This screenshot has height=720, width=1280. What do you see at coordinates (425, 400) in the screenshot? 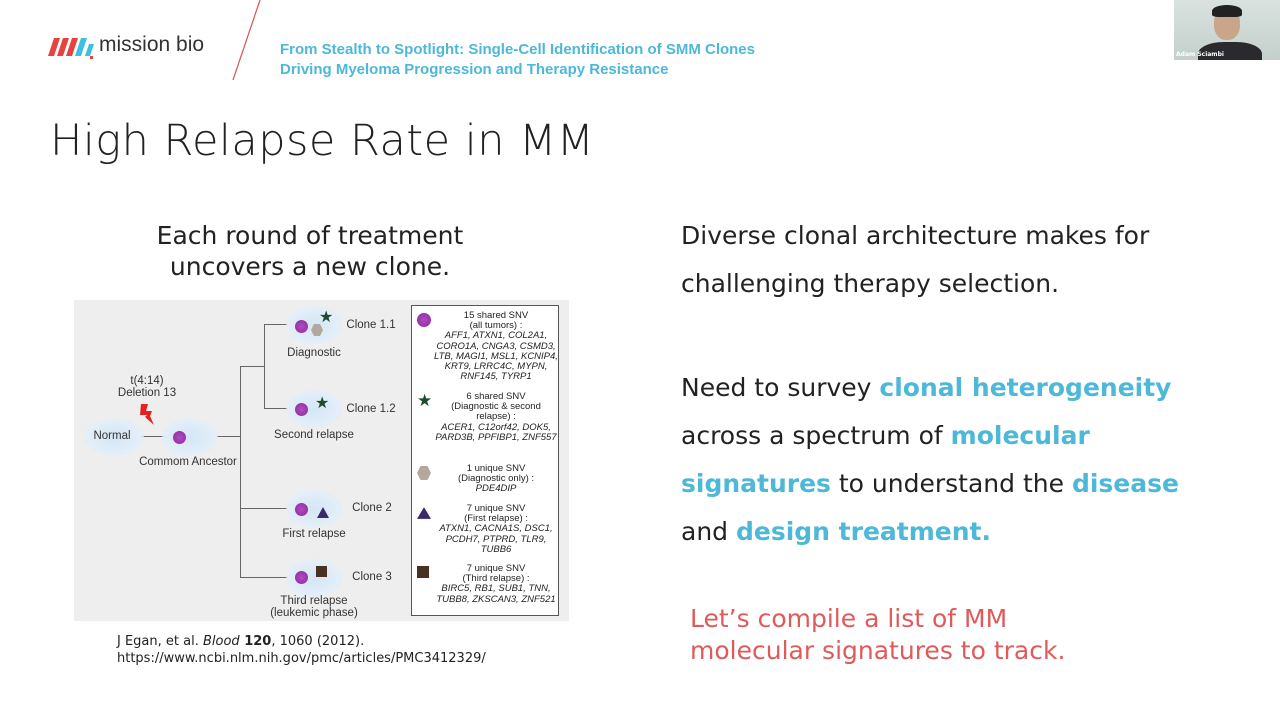
I see `green-star-icon: ★` at bounding box center [425, 400].